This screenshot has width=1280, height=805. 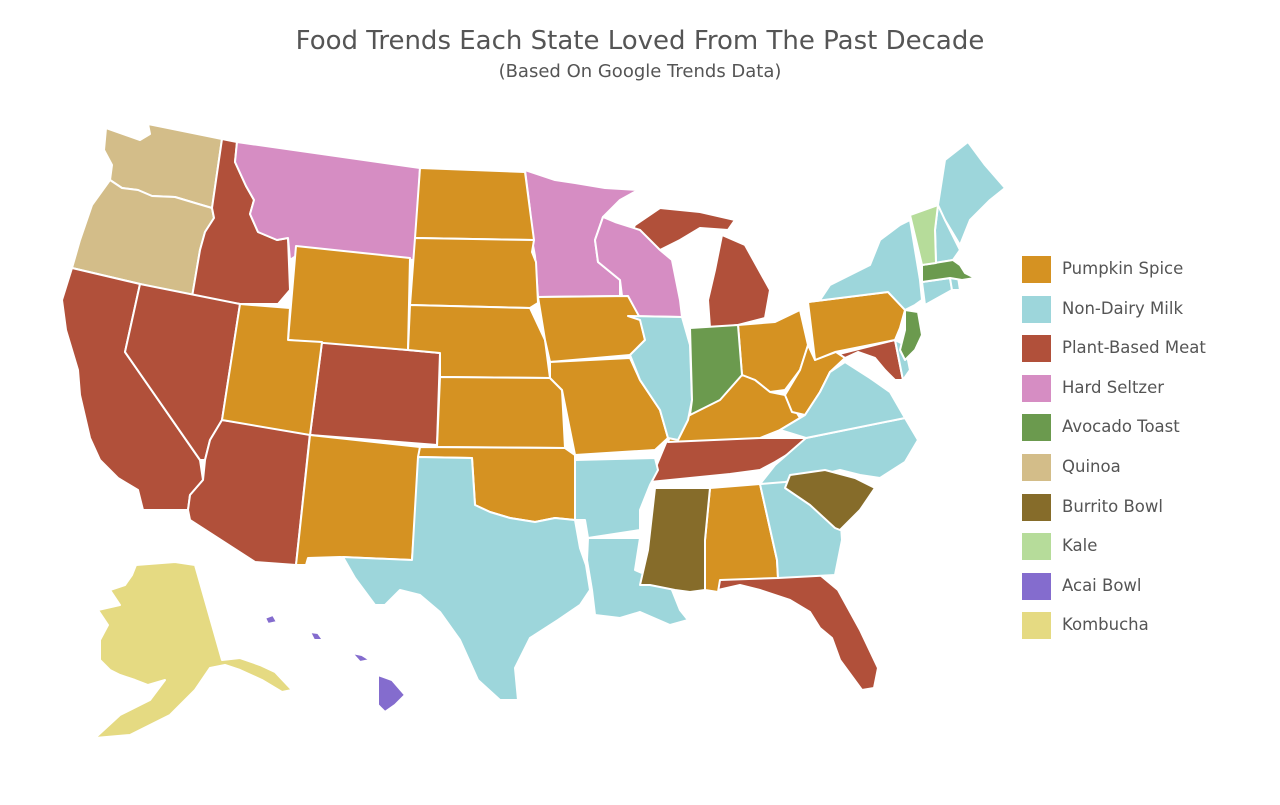 What do you see at coordinates (716, 370) in the screenshot?
I see `state-indiana` at bounding box center [716, 370].